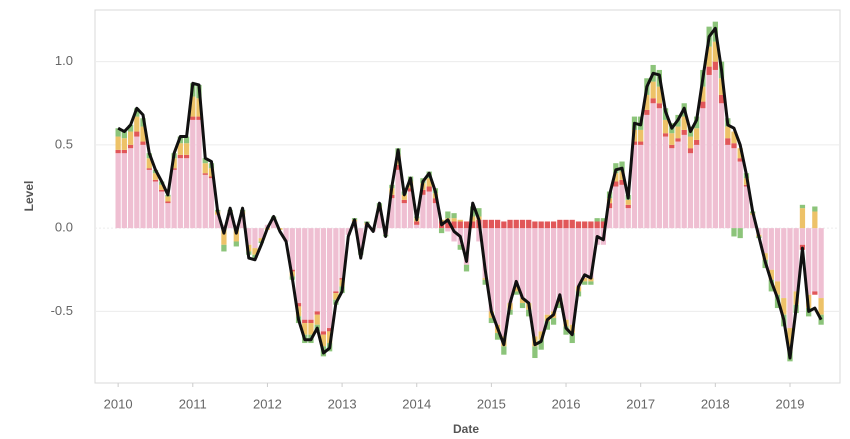 The image size is (850, 439). I want to click on x-tick-label: 2012, so click(267, 403).